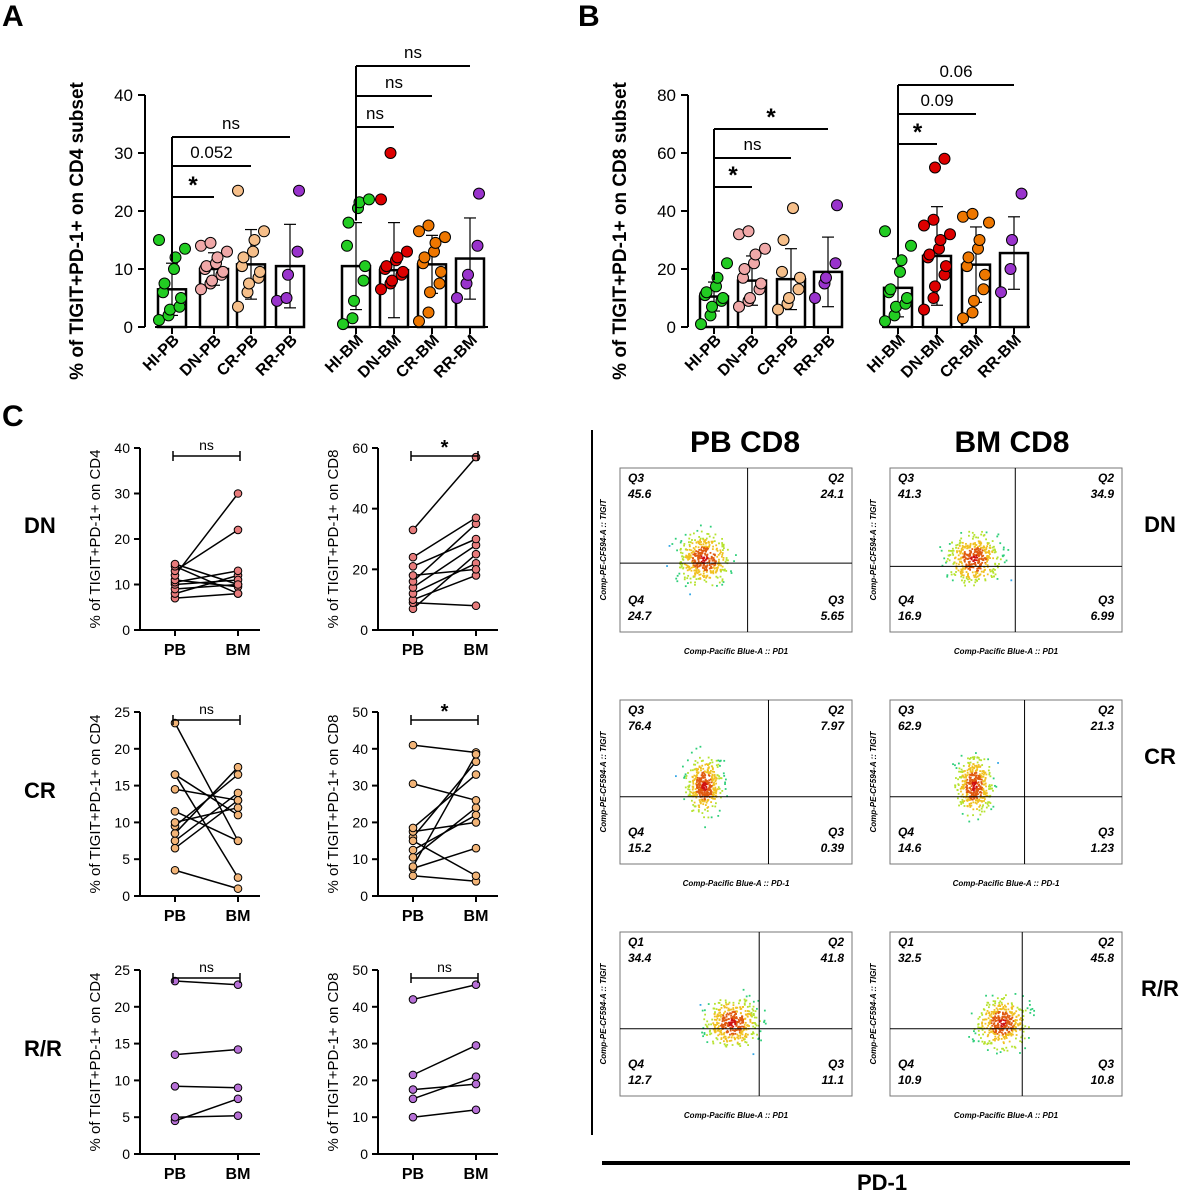  Describe the element at coordinates (206, 1116) in the screenshot. I see `pair-line` at that location.